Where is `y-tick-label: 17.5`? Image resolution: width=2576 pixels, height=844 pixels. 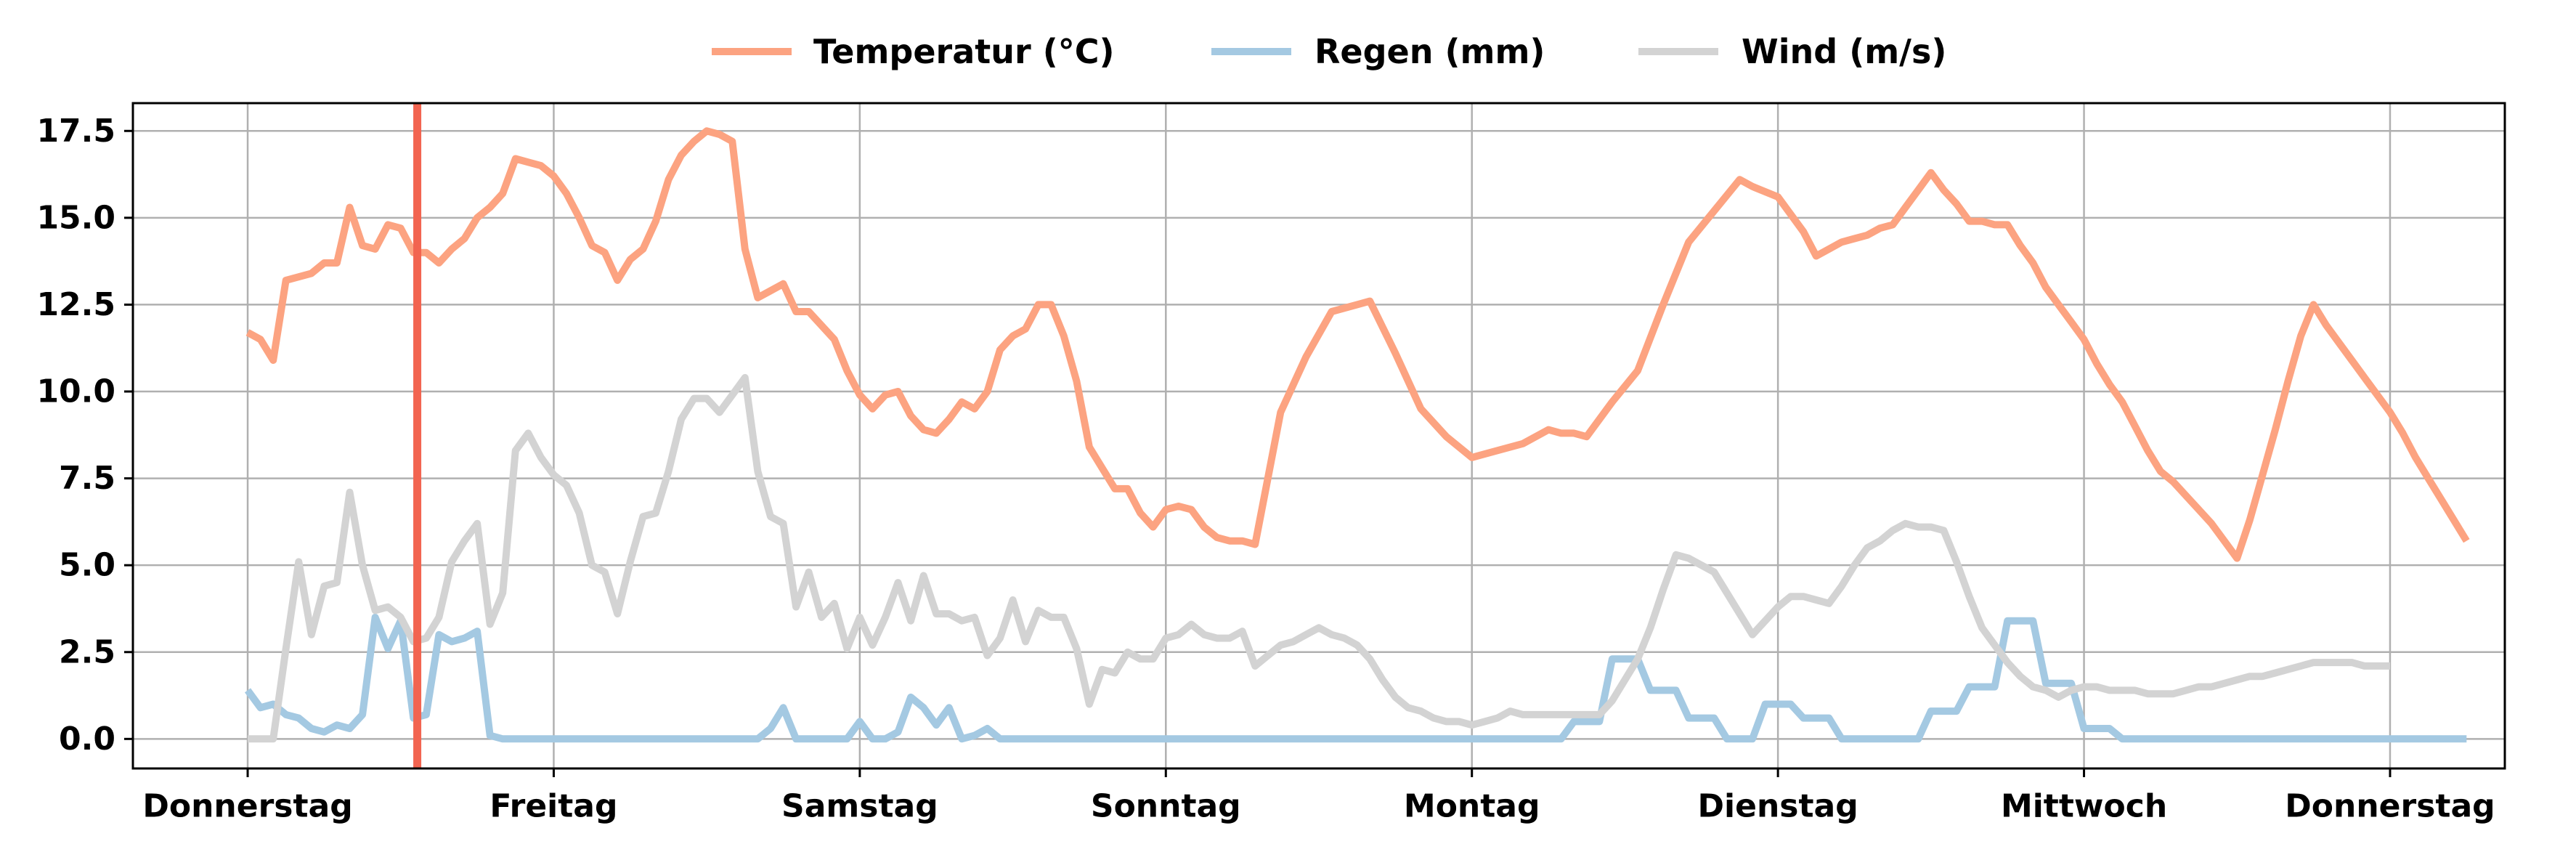 y-tick-label: 17.5 is located at coordinates (75, 132).